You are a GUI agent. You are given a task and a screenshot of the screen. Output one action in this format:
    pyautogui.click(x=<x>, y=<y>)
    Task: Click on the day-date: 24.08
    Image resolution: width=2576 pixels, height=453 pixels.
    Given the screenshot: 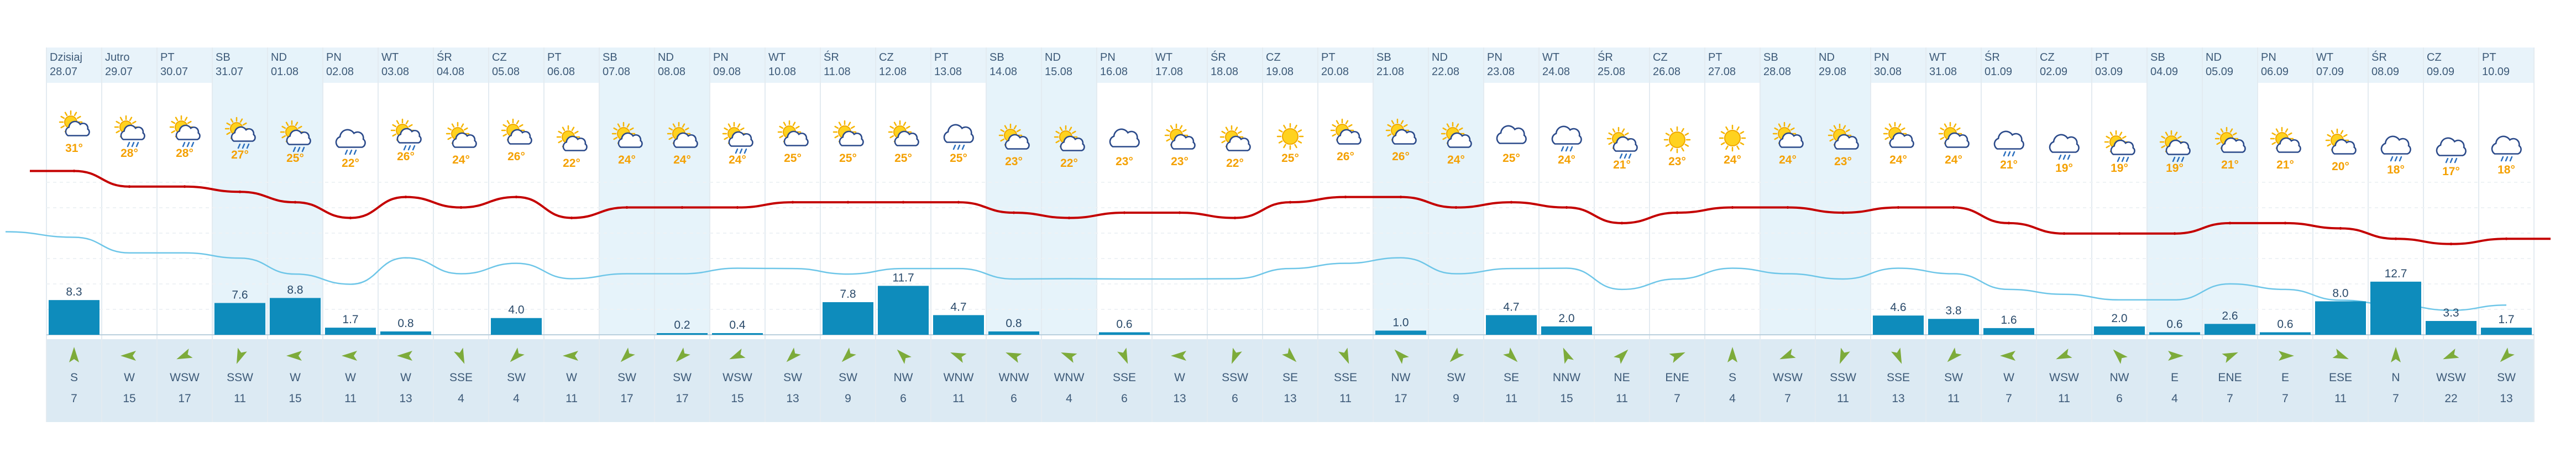 What is the action you would take?
    pyautogui.click(x=1556, y=72)
    